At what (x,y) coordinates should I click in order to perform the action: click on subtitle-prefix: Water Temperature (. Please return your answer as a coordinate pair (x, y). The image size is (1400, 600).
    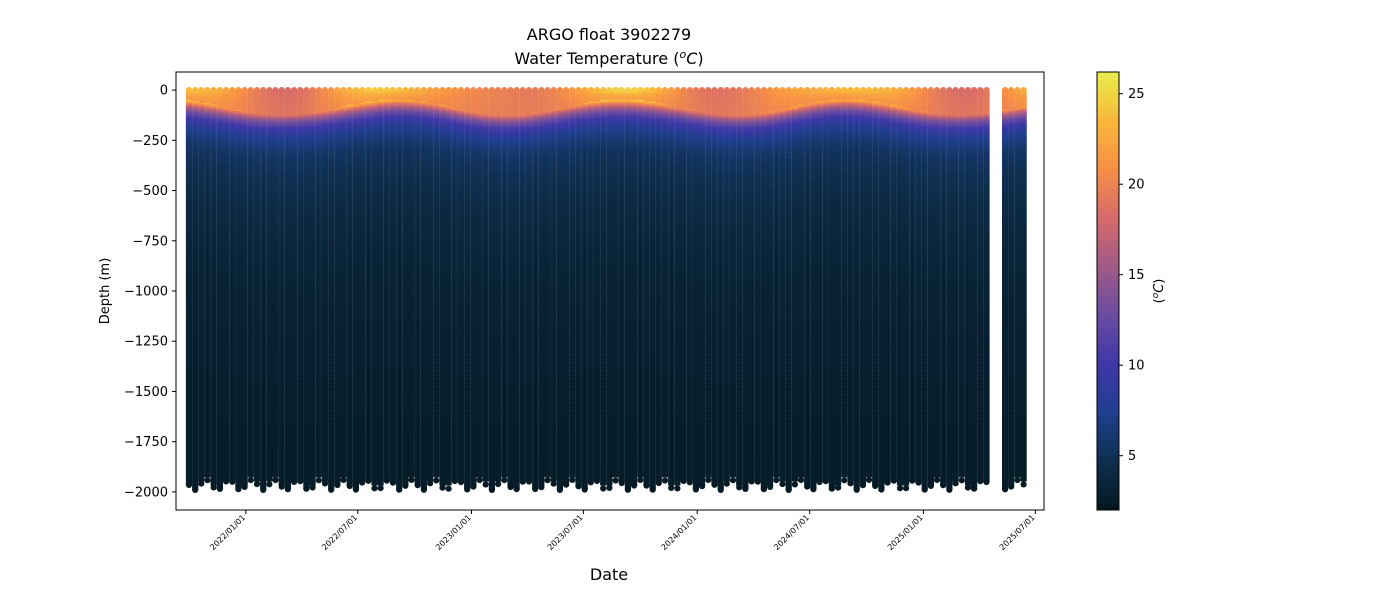
    Looking at the image, I should click on (596, 58).